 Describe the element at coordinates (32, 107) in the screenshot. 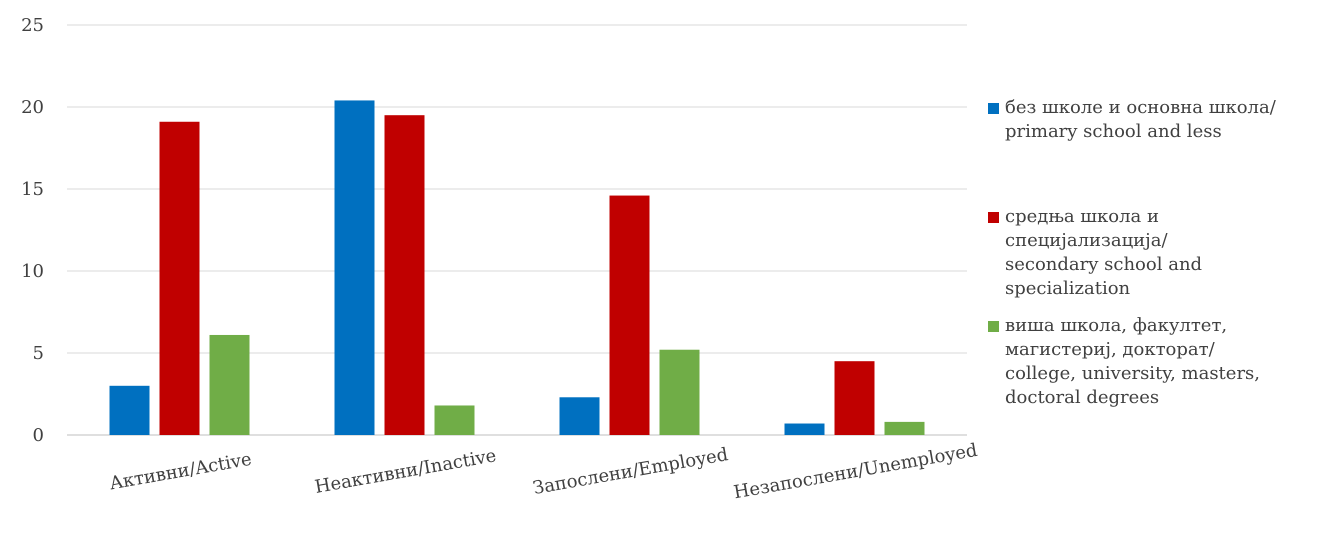

I see `y-tick-label-20: 20` at that location.